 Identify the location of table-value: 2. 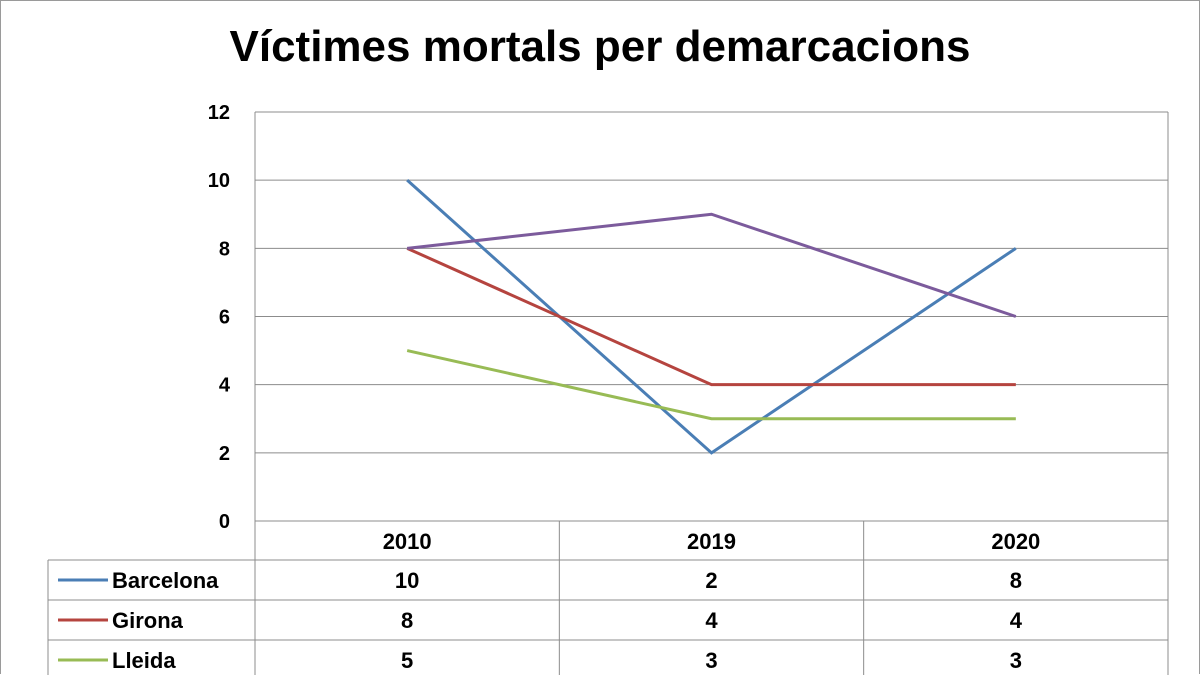
(711, 580).